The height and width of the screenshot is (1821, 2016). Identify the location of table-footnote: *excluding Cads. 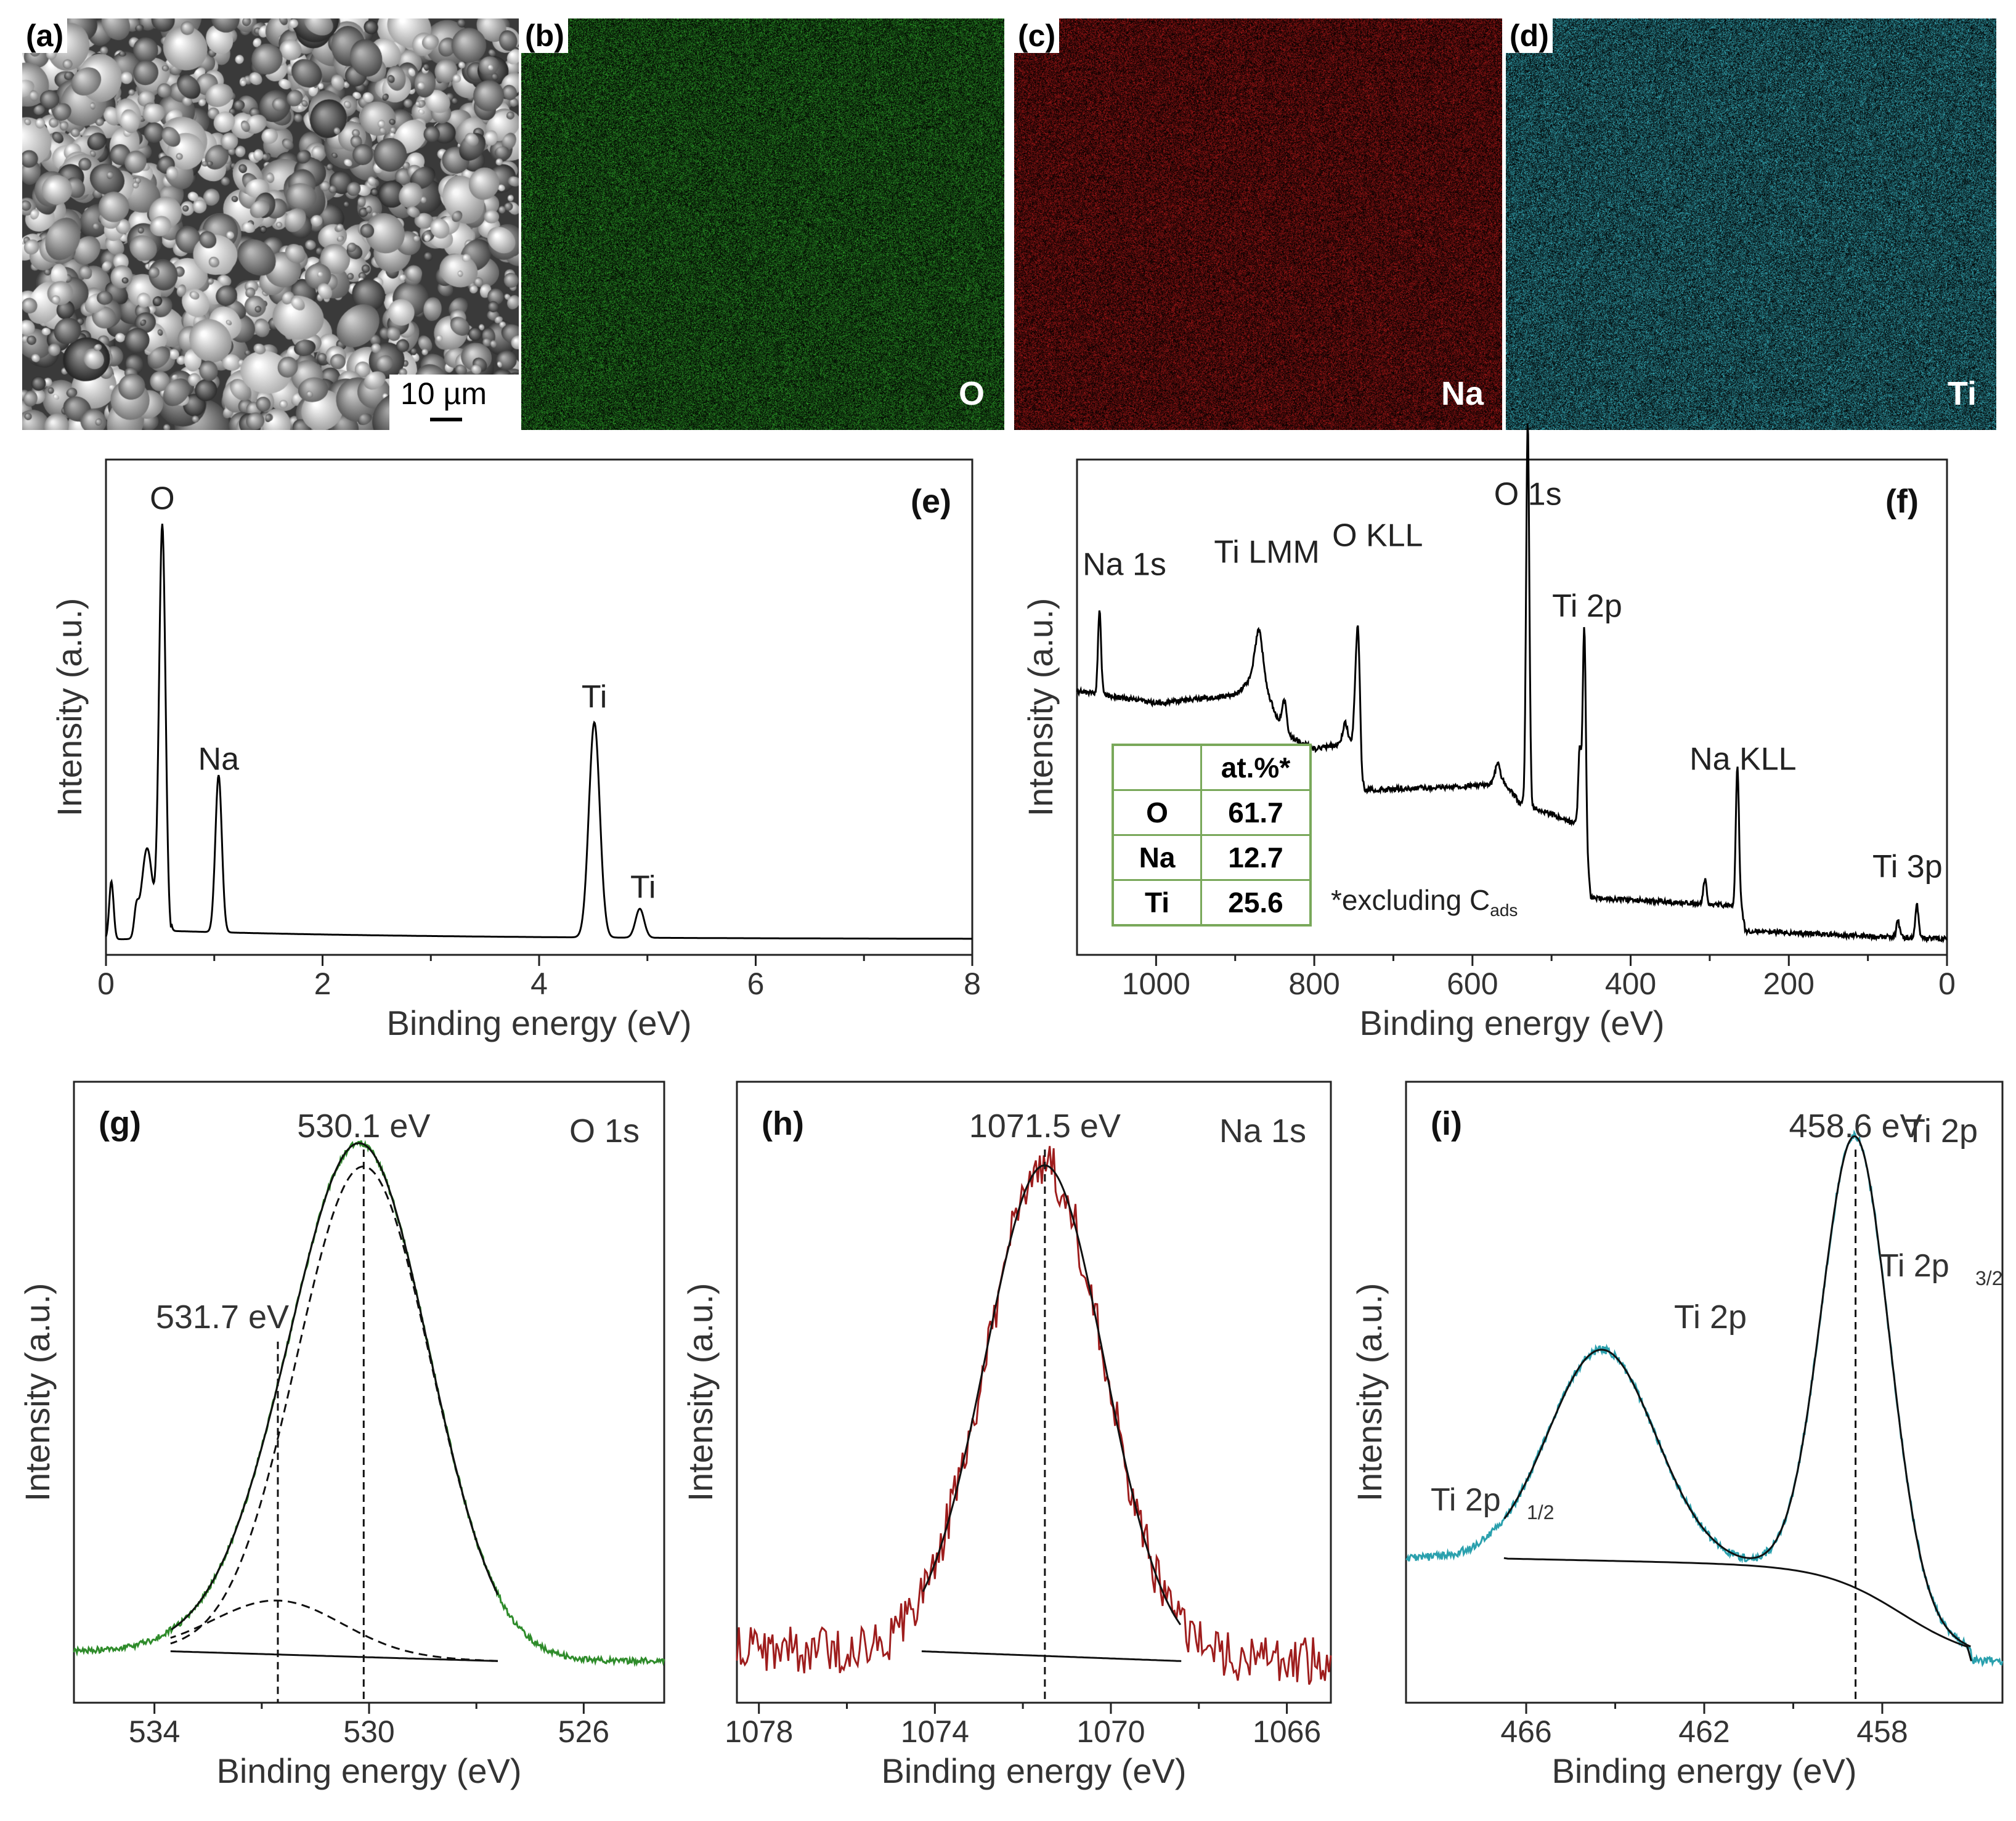
(1424, 901).